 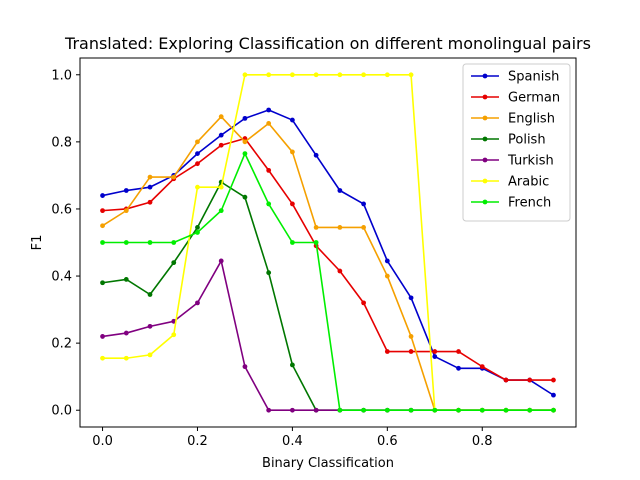 What do you see at coordinates (529, 203) in the screenshot?
I see `legend-label: French` at bounding box center [529, 203].